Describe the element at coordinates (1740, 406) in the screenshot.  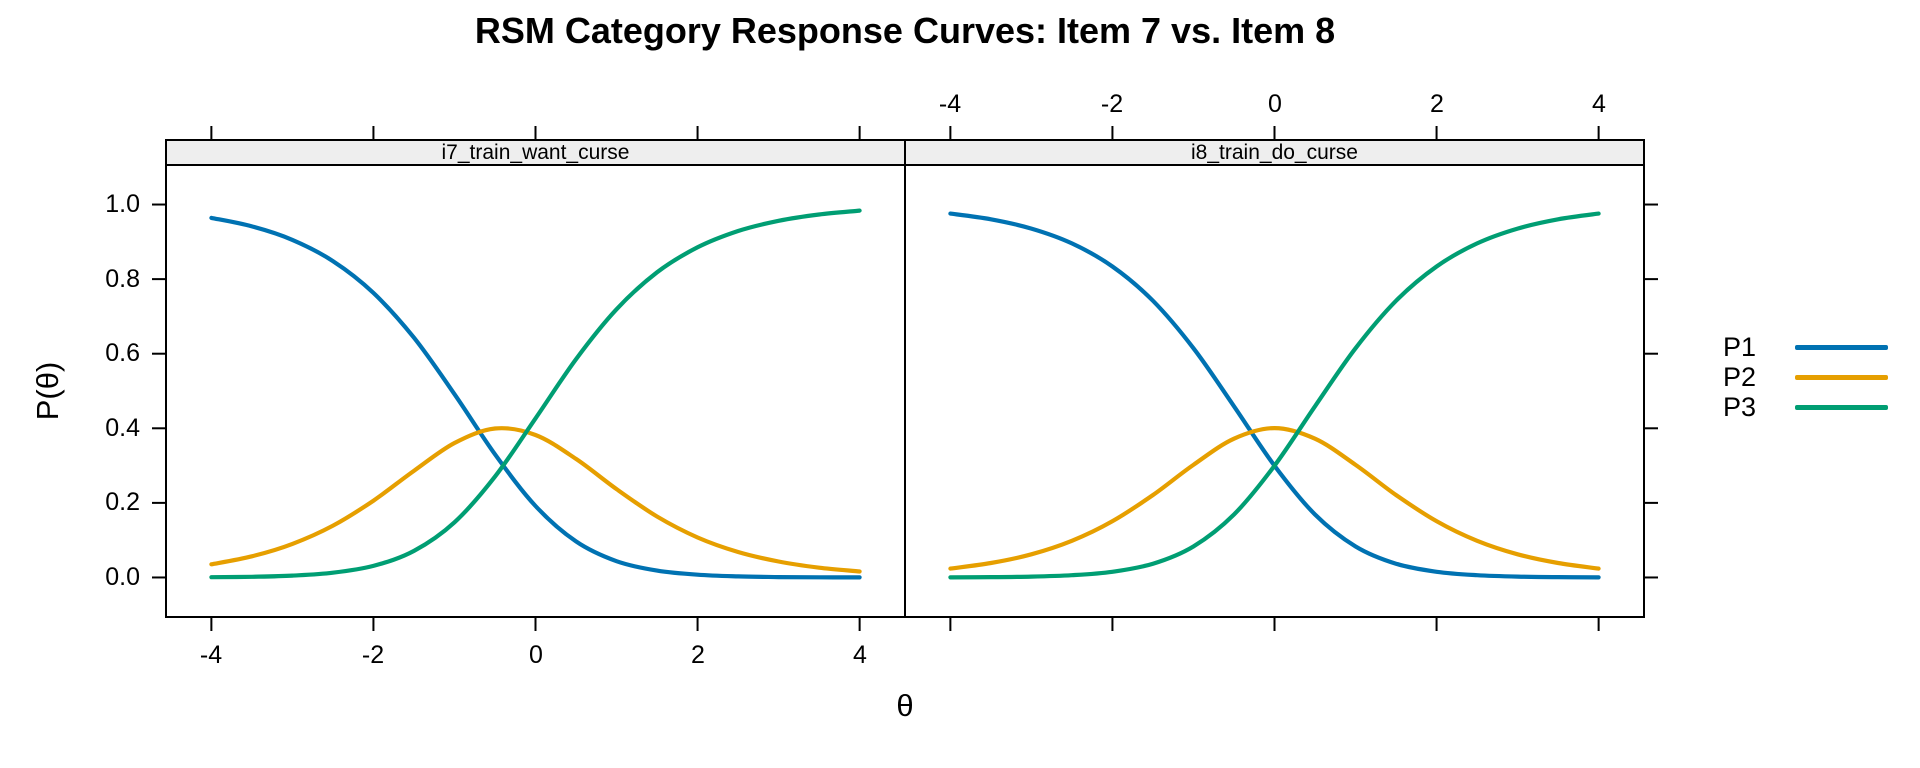
I see `legend-label-p3: P3` at that location.